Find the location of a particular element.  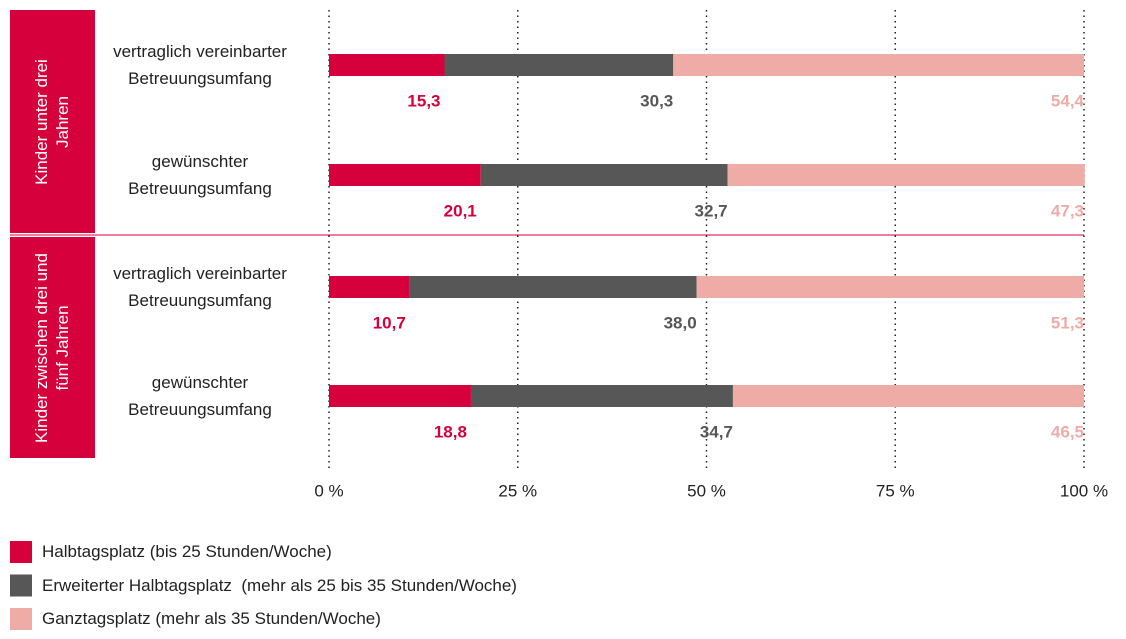

value-label: 38,0 is located at coordinates (680, 322).